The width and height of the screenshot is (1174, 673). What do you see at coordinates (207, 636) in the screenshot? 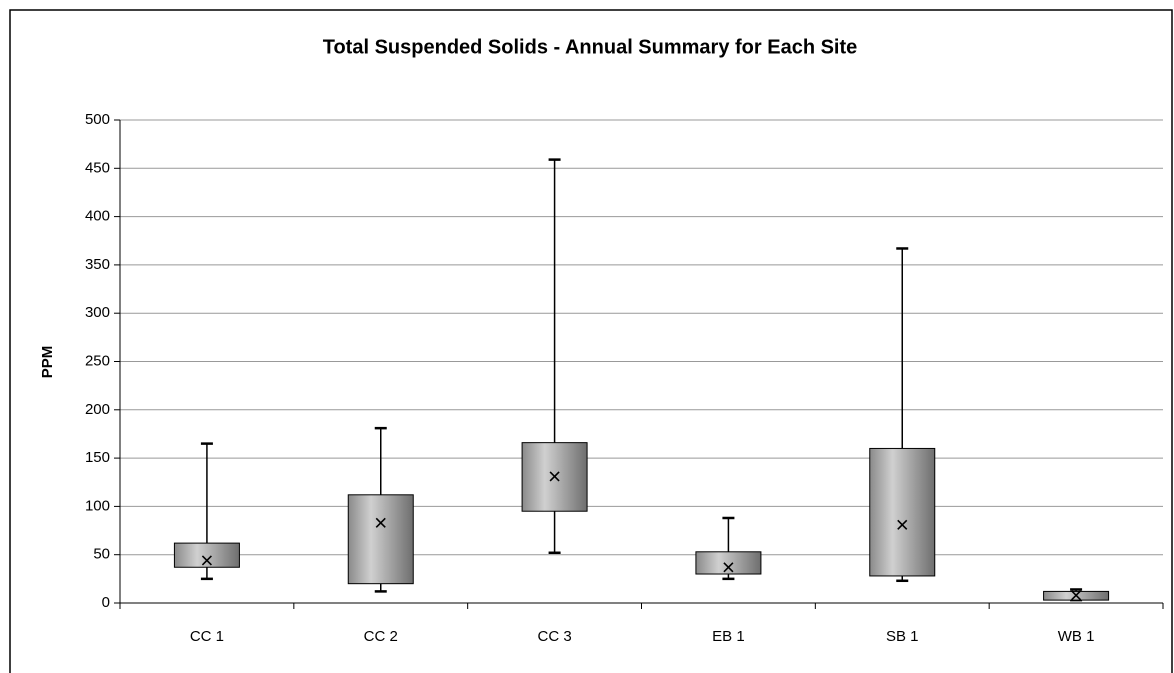
I see `x-tick-label: CC 1` at bounding box center [207, 636].